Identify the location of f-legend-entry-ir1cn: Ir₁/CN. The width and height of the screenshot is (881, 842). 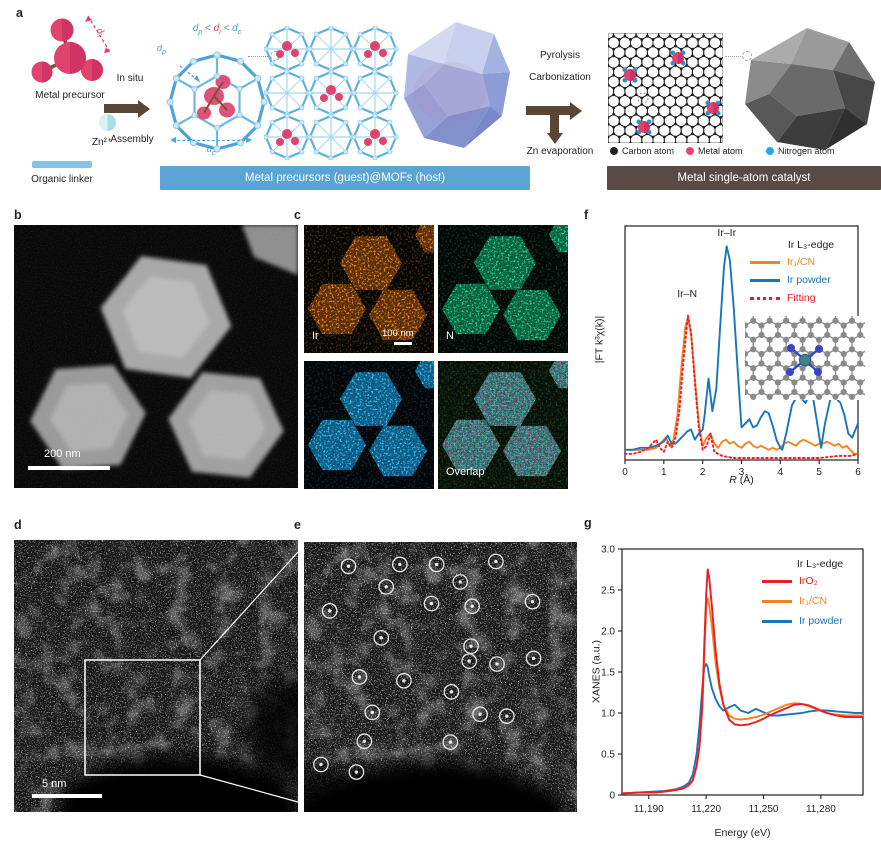
(811, 262).